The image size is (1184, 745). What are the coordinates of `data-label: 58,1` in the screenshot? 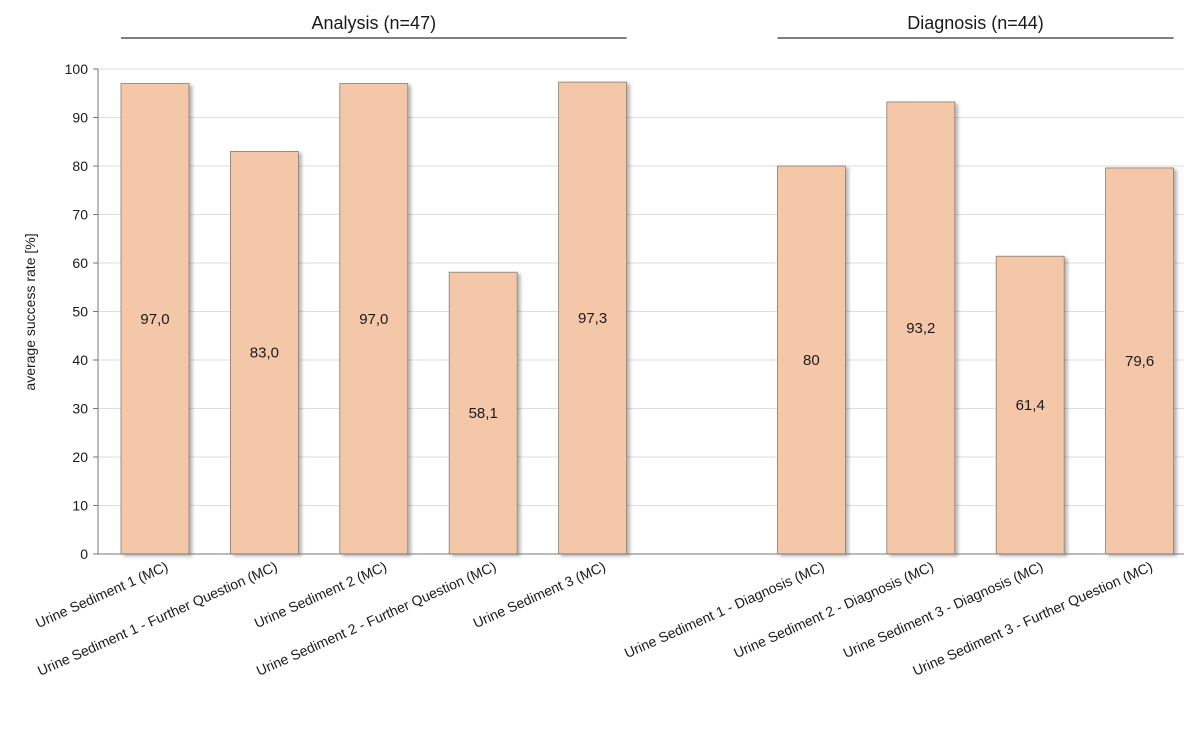 It's located at (483, 413).